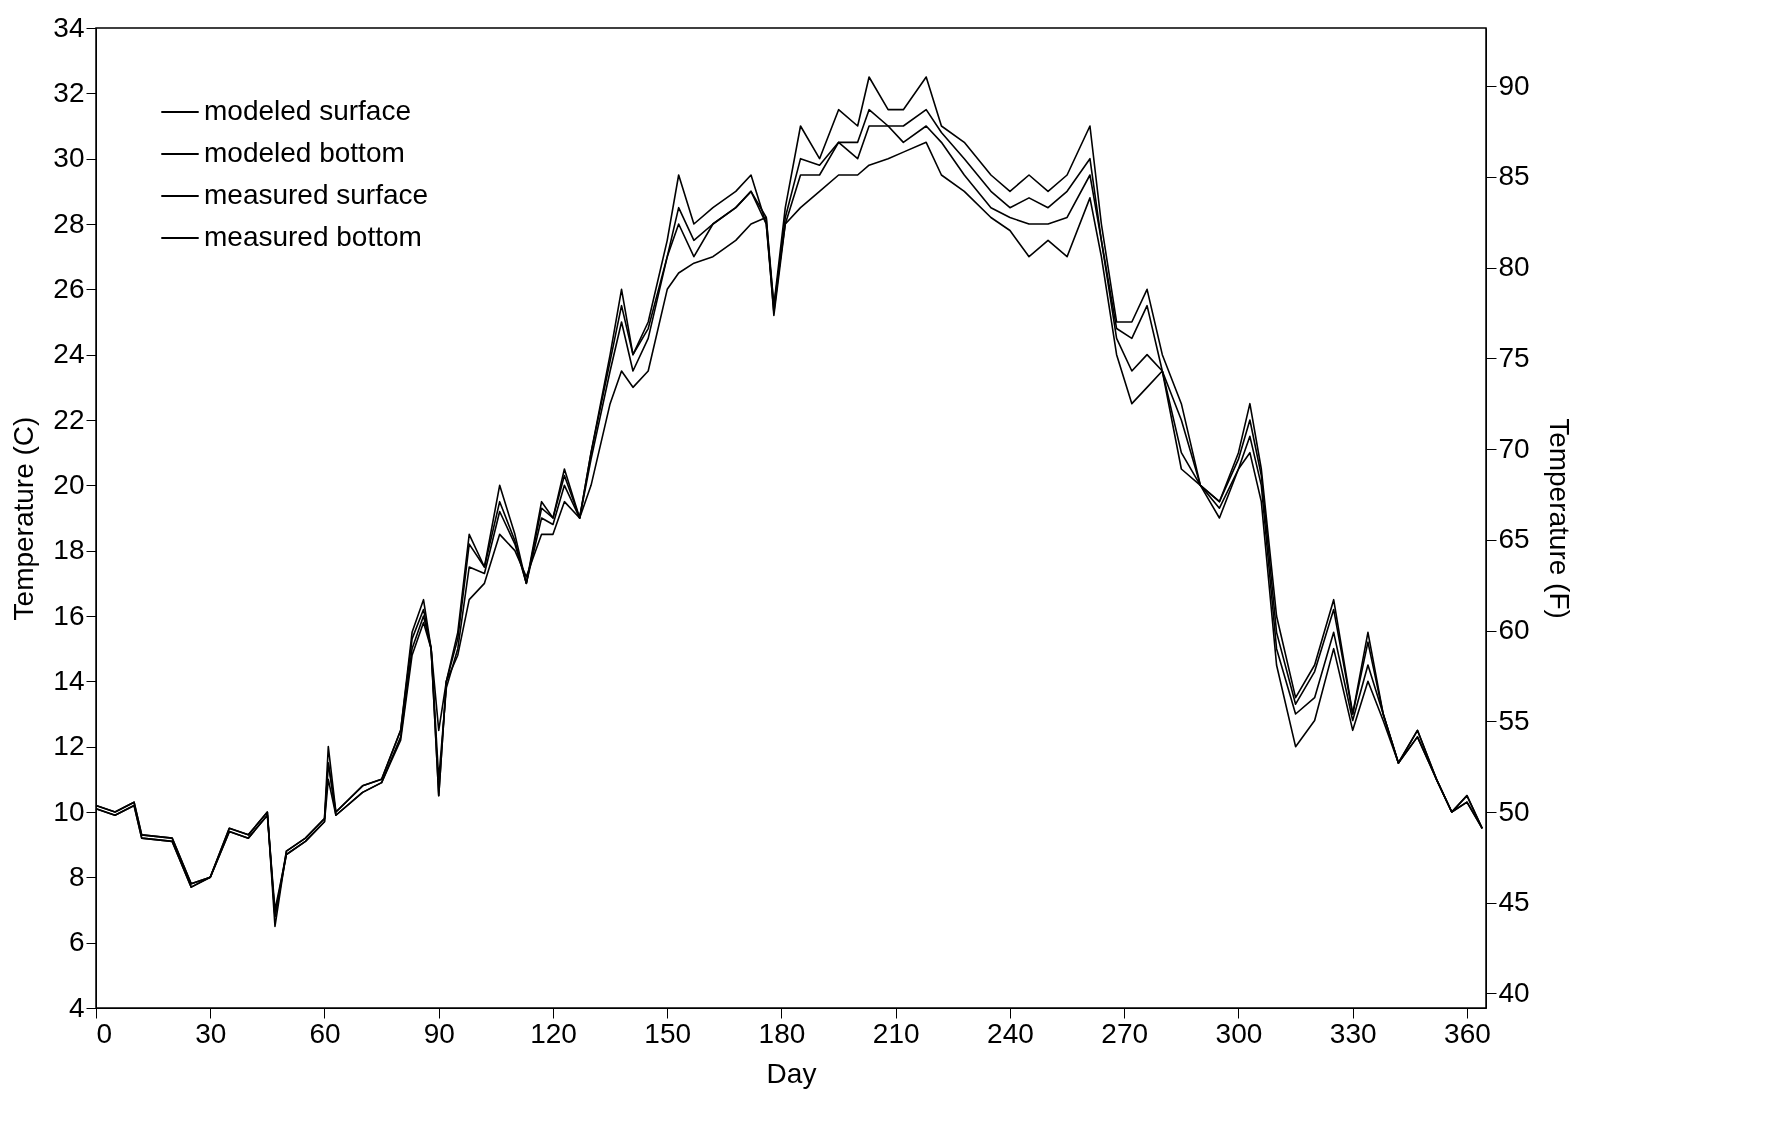  What do you see at coordinates (1514, 992) in the screenshot?
I see `y2-tick-label: 40` at bounding box center [1514, 992].